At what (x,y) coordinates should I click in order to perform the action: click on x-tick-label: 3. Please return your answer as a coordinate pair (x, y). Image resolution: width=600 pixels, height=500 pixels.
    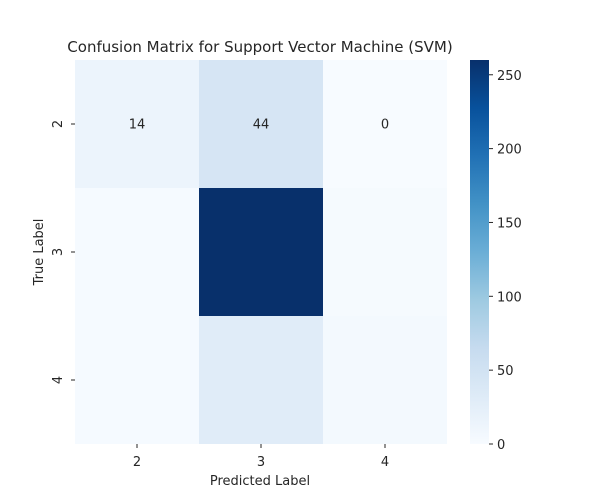
    Looking at the image, I should click on (261, 462).